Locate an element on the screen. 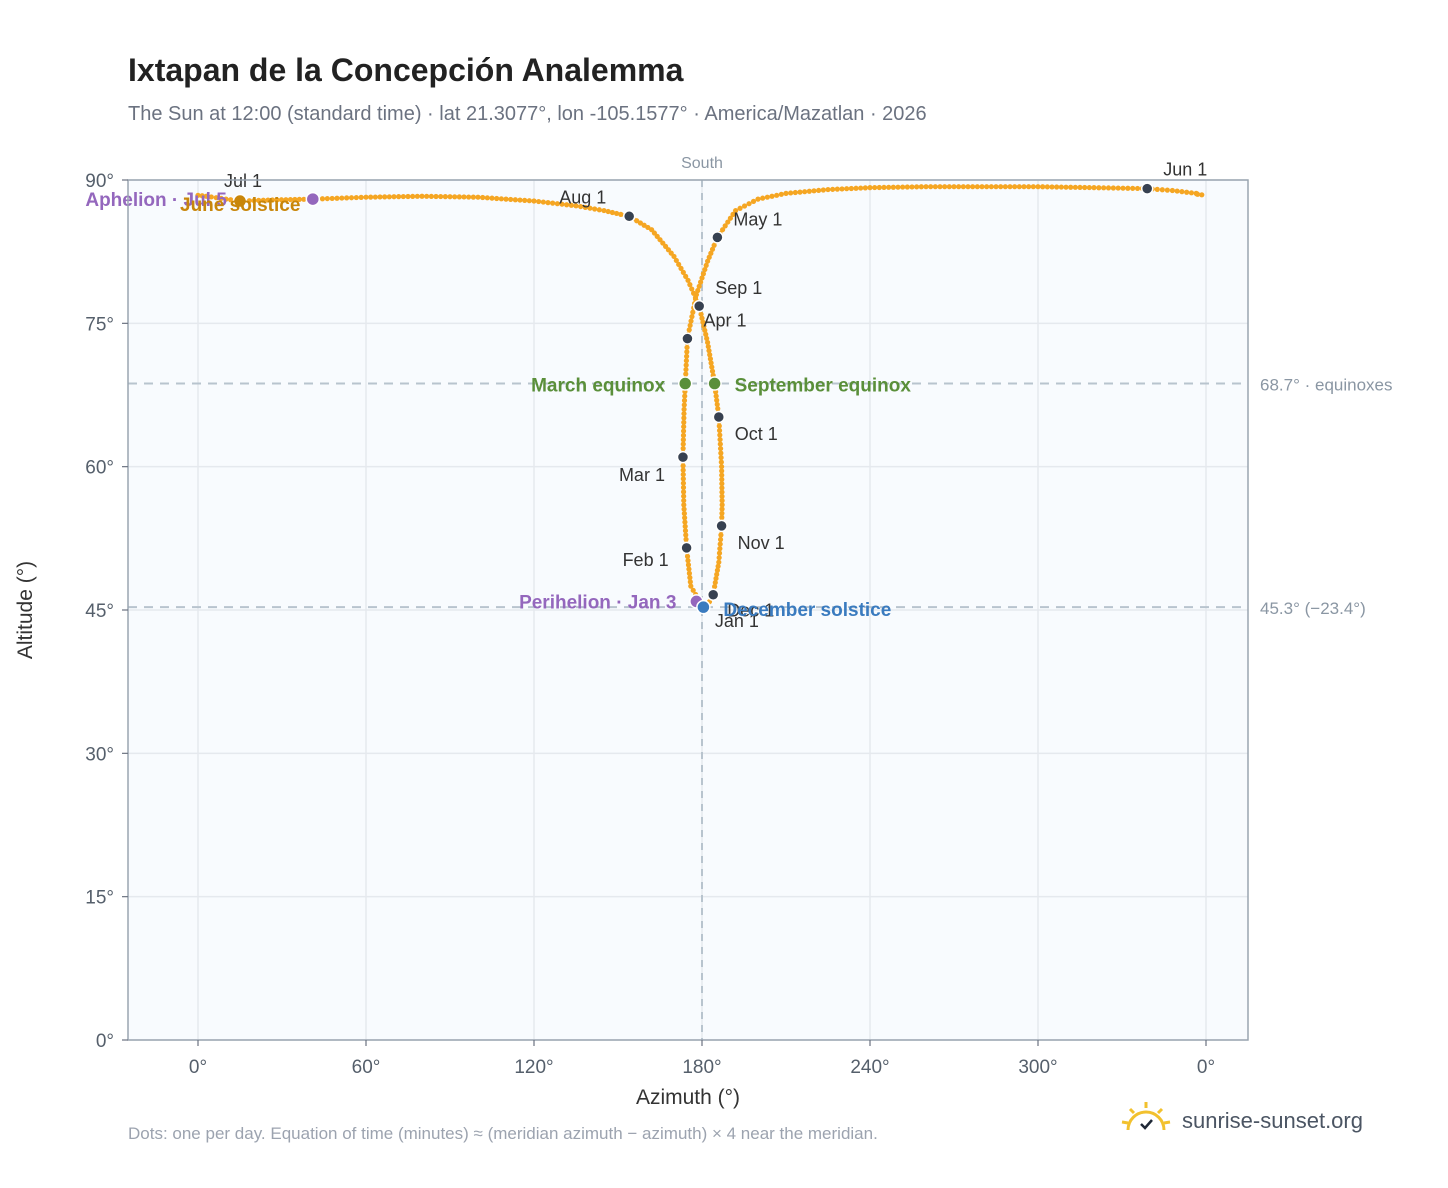 The image size is (1448, 1188). month-label: Sep 1 is located at coordinates (738, 288).